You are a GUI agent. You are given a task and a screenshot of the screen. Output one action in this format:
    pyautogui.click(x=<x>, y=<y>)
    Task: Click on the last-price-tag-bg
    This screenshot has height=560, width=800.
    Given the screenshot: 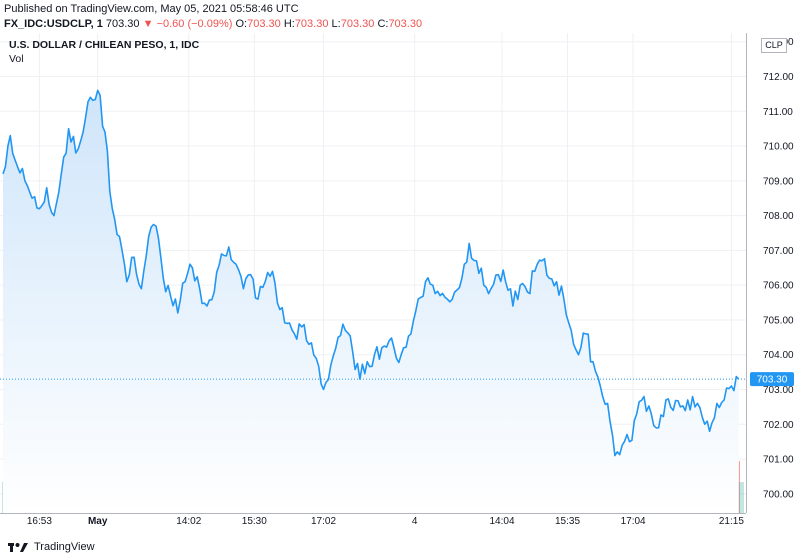 What is the action you would take?
    pyautogui.click(x=772, y=379)
    